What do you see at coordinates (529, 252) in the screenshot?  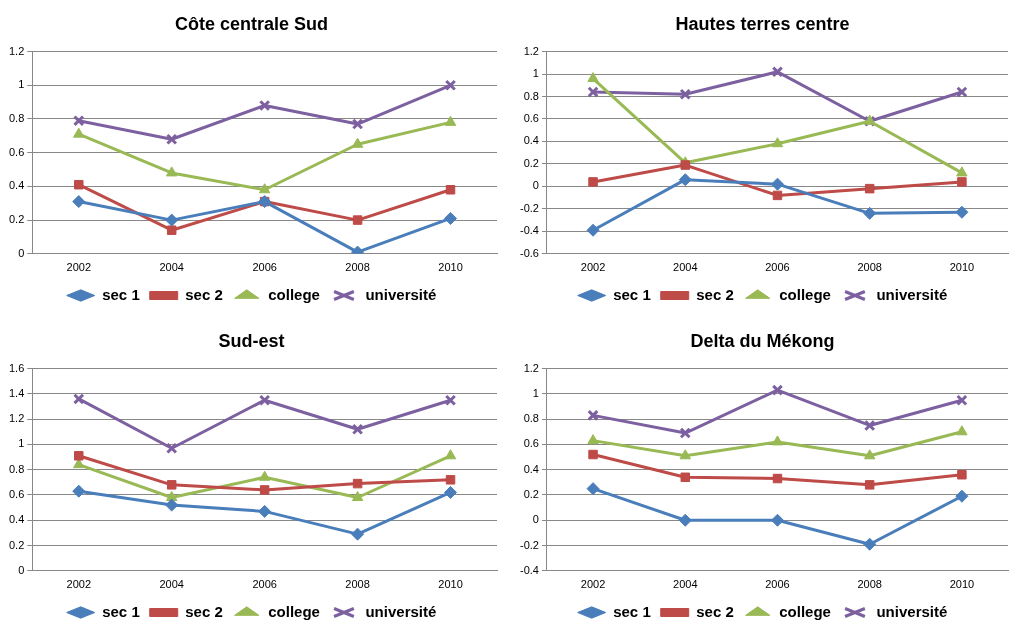 I see `y-tick-label: -0.6` at bounding box center [529, 252].